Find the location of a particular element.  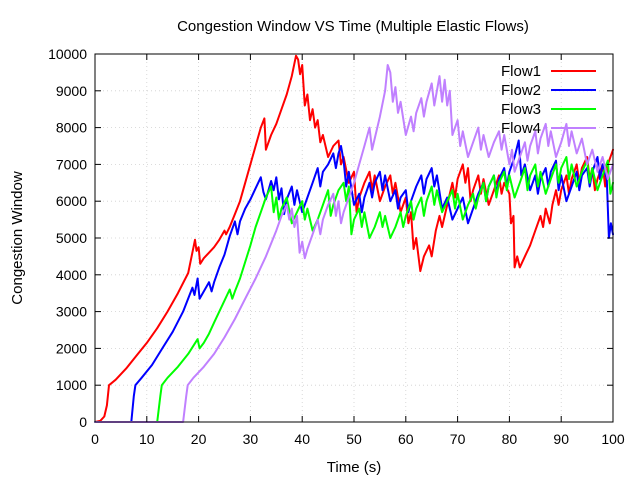

x-tick-label: 30 is located at coordinates (251, 439).